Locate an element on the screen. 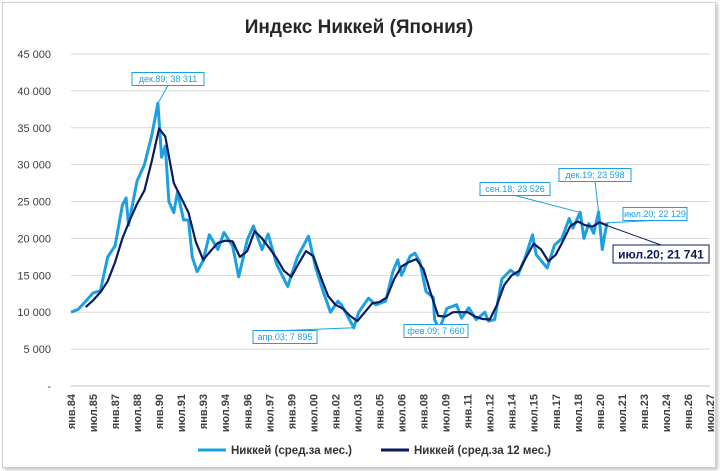  annotation-label: сен.18; 23 526 is located at coordinates (515, 189).